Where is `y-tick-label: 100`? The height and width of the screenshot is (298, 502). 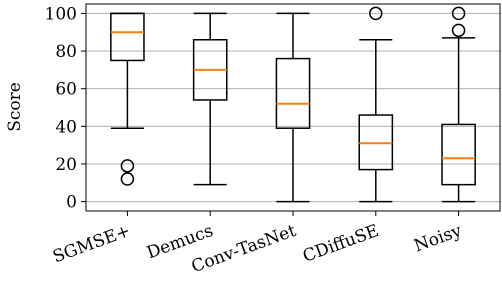
y-tick-label: 100 is located at coordinates (61, 14).